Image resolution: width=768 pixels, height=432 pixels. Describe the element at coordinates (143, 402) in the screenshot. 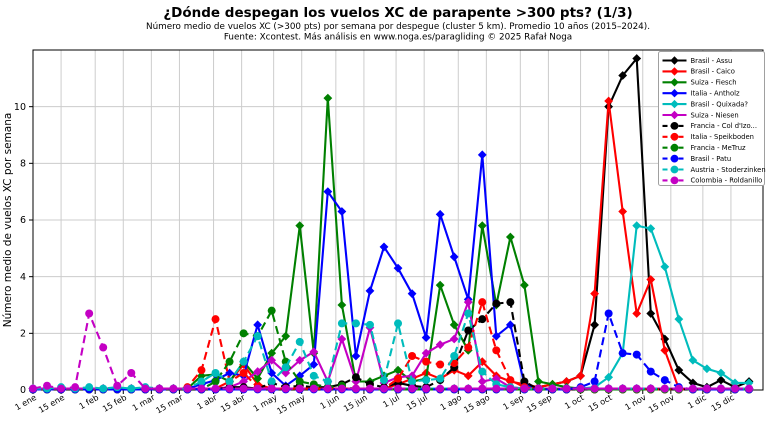

I see `x-tick-label: 1 mar` at that location.